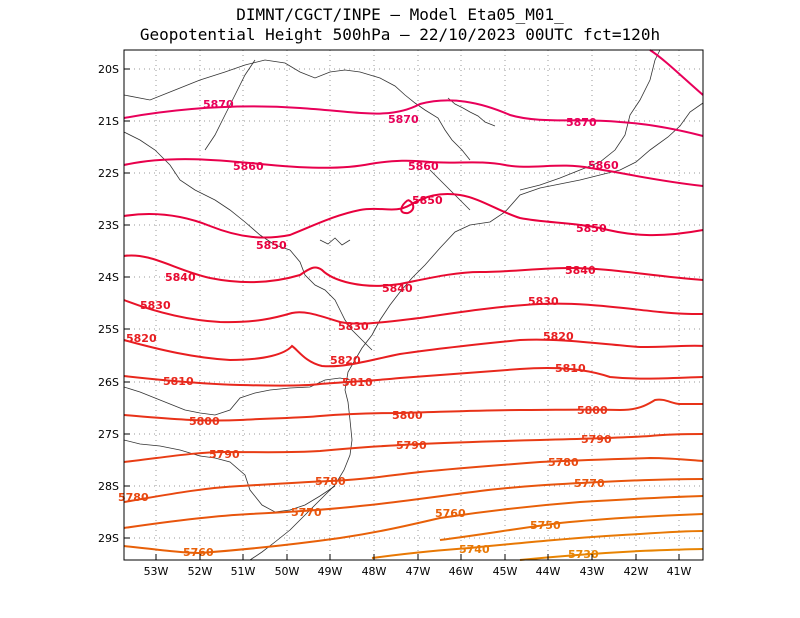 The width and height of the screenshot is (800, 618). I want to click on lon-label: 51W, so click(243, 571).